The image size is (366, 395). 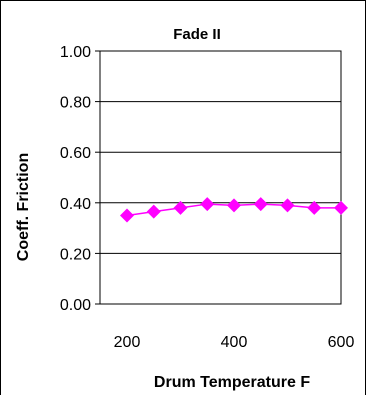 I want to click on y-tick-label: 0.60, so click(x=75, y=153).